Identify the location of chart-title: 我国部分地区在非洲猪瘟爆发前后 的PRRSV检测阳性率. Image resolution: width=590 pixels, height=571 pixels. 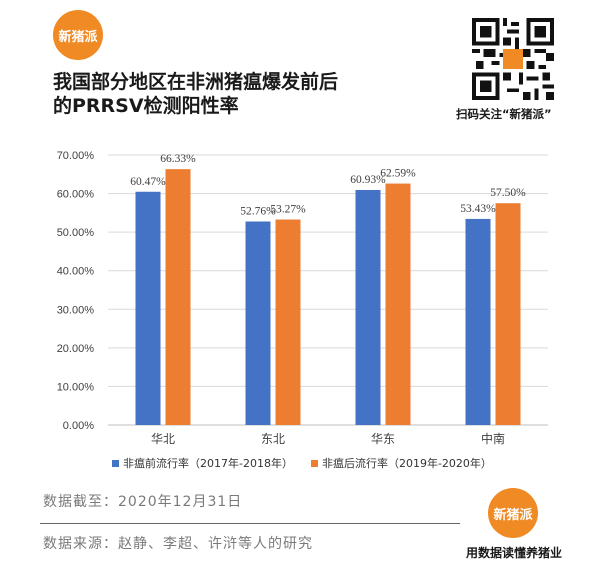
(195, 94).